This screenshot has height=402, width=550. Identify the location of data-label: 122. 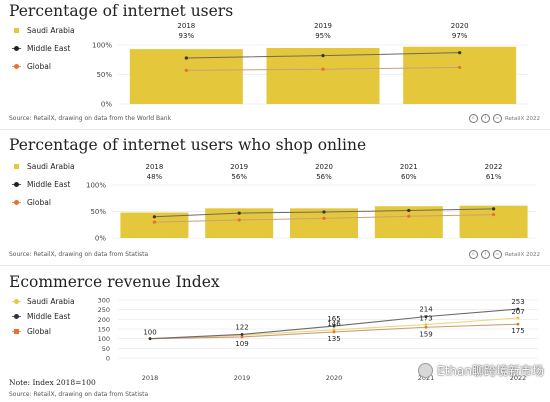
(241, 327).